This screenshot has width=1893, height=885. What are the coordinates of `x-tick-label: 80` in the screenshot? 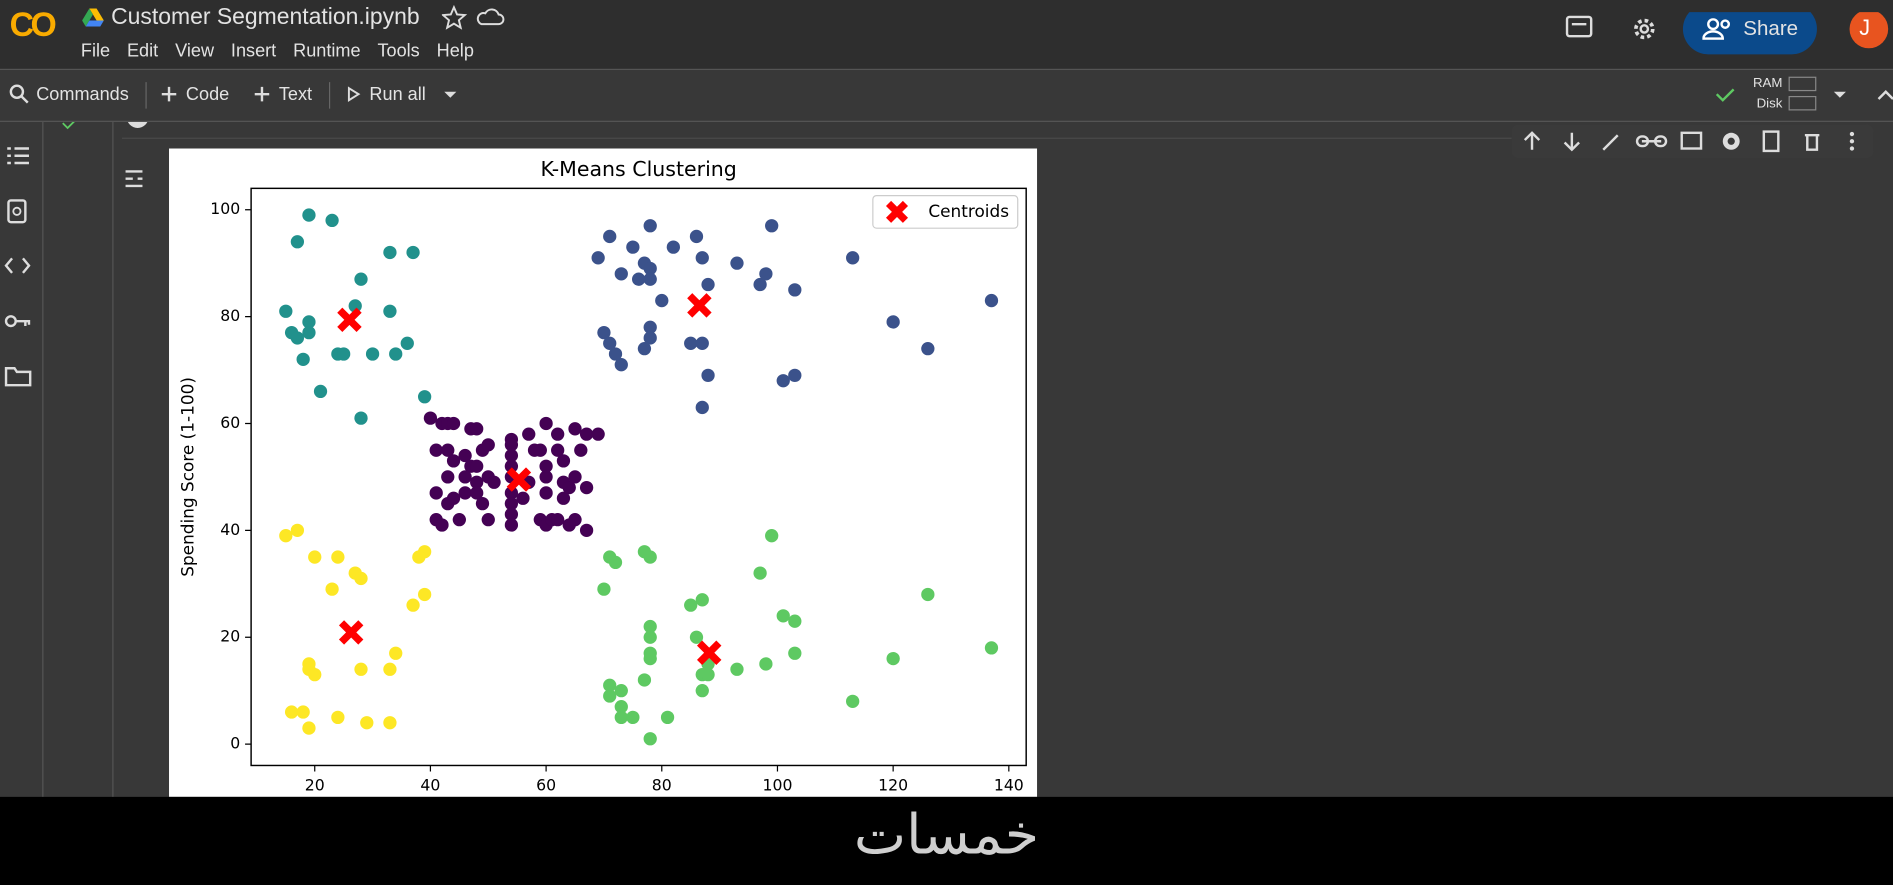 It's located at (662, 784).